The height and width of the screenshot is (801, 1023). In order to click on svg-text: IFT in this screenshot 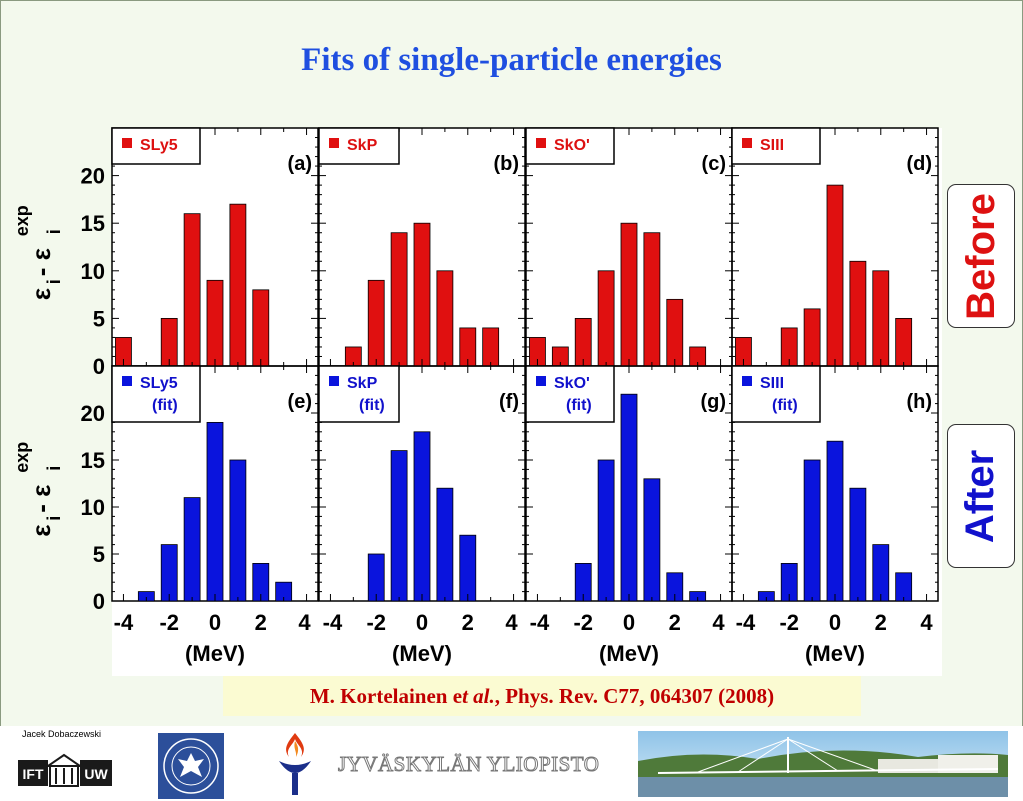, I will do `click(33, 774)`.